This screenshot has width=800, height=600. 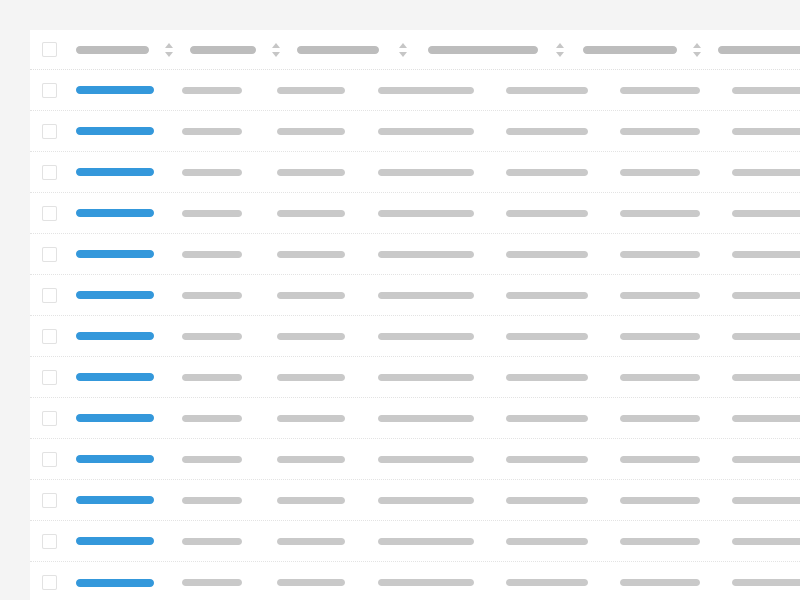 I want to click on caret-down, so click(x=560, y=54).